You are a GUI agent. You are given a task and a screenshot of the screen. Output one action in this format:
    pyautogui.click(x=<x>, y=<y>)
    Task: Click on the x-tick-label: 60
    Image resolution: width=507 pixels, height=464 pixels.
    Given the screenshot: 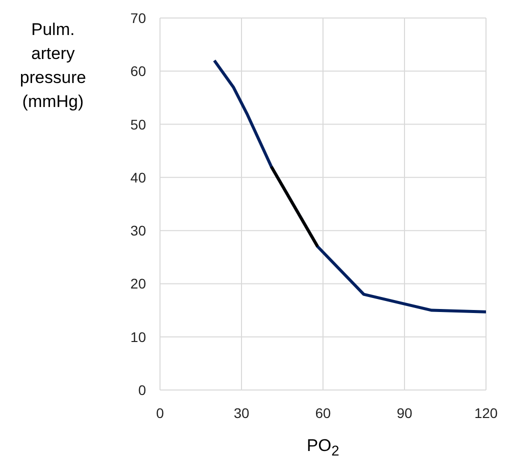 What is the action you would take?
    pyautogui.click(x=323, y=412)
    